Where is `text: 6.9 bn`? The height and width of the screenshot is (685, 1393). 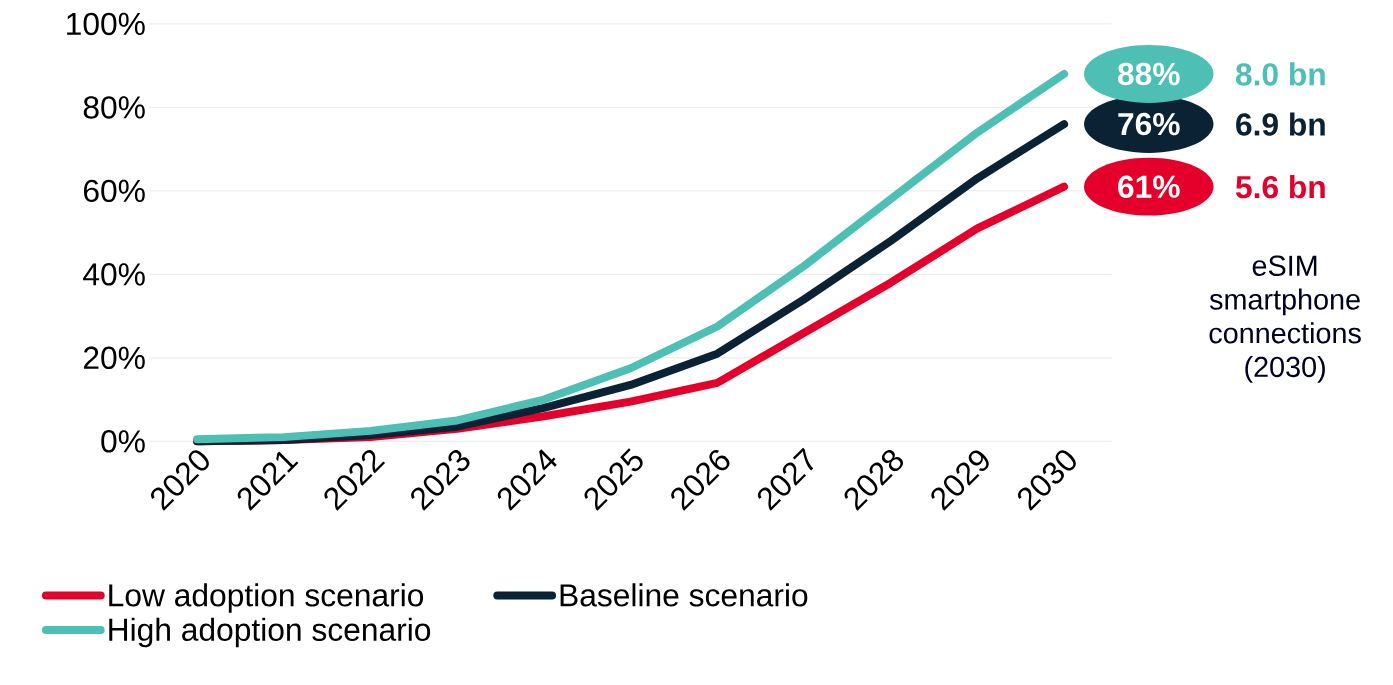
text: 6.9 bn is located at coordinates (1280, 124).